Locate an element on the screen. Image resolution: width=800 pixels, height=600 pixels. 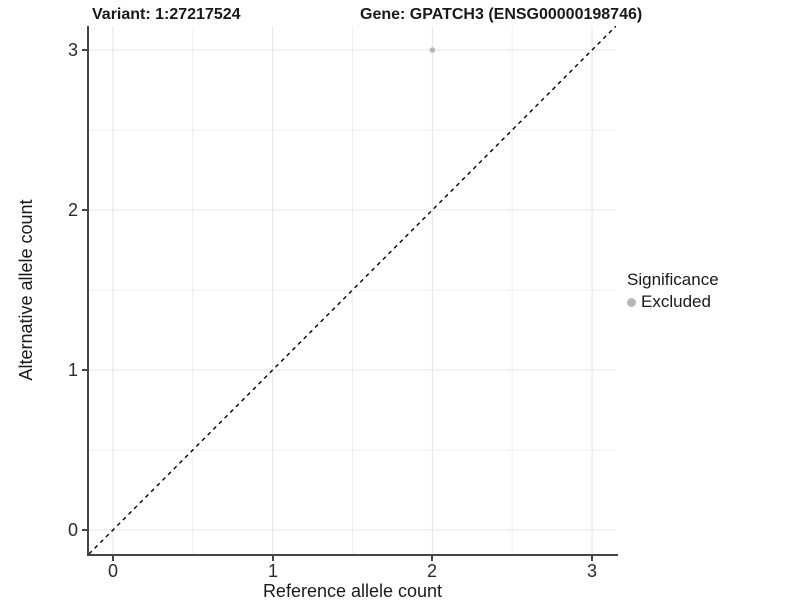
y-axis-line is located at coordinates (88, 291).